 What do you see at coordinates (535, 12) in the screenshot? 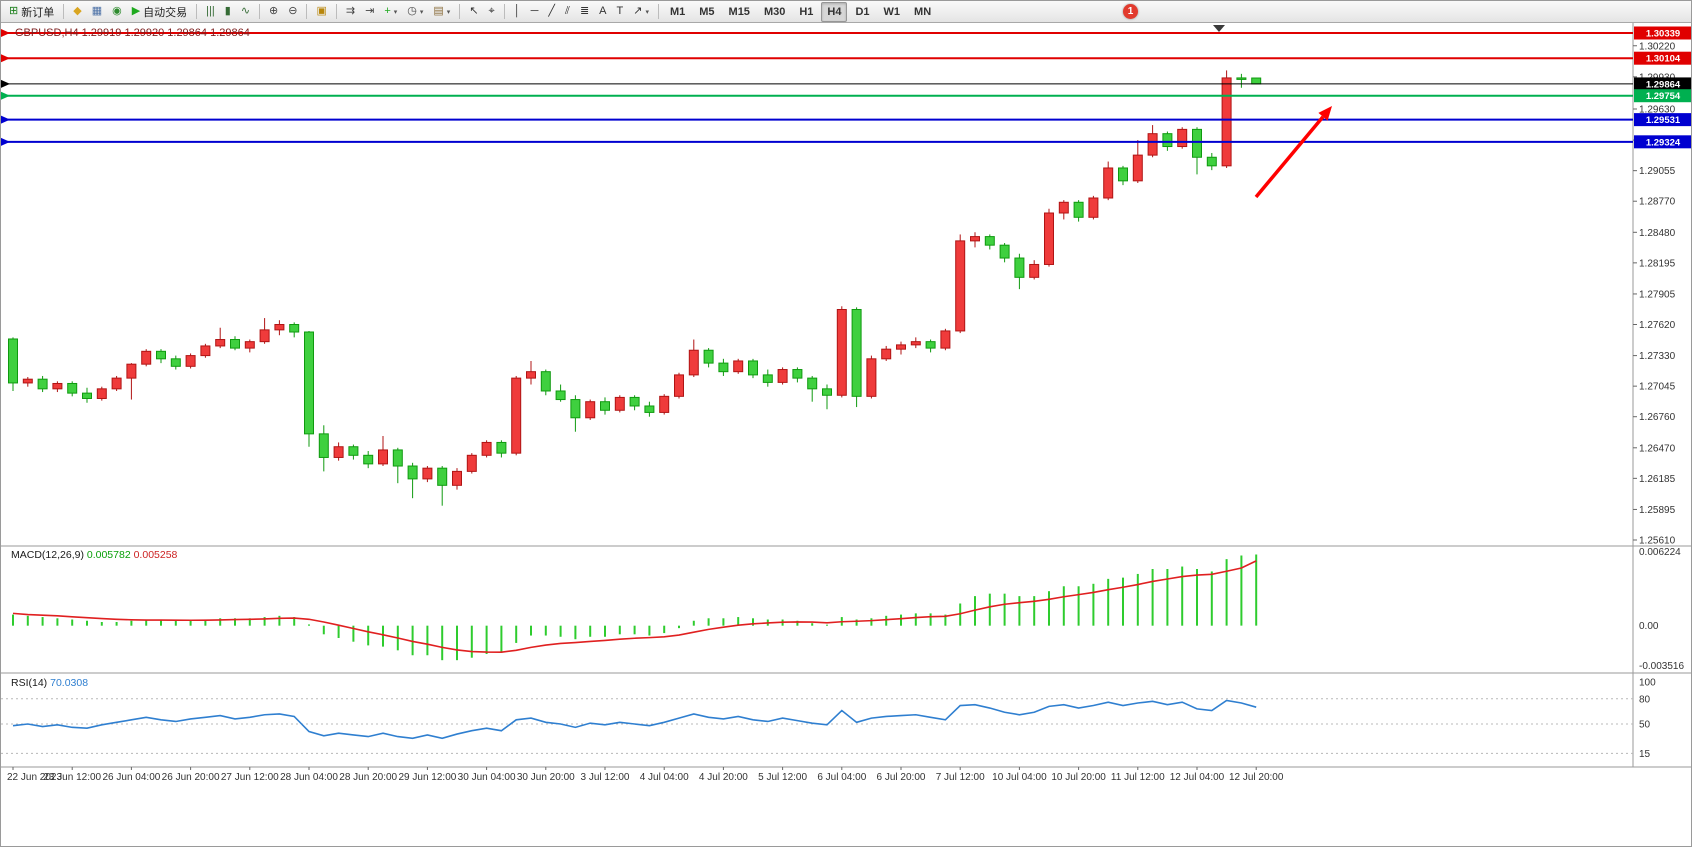
I see `horizontal-line-button: ─` at bounding box center [535, 12].